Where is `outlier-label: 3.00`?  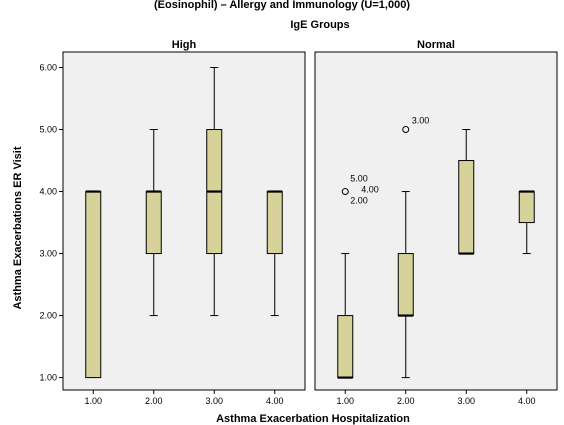 outlier-label: 3.00 is located at coordinates (421, 121).